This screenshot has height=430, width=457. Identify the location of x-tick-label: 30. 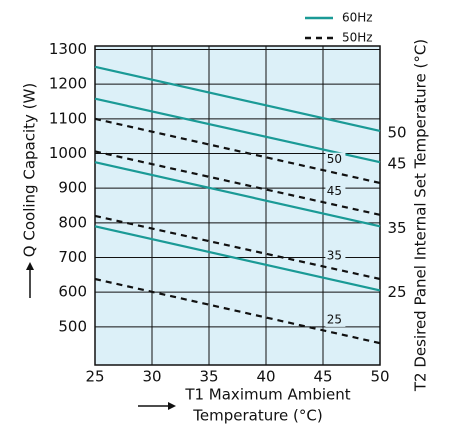
(151, 377).